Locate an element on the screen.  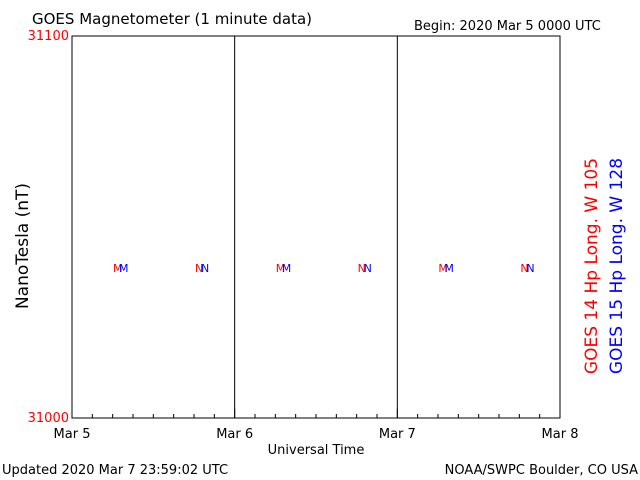
legend-series-2: GOES 15 Hp Long. W 128 is located at coordinates (617, 266).